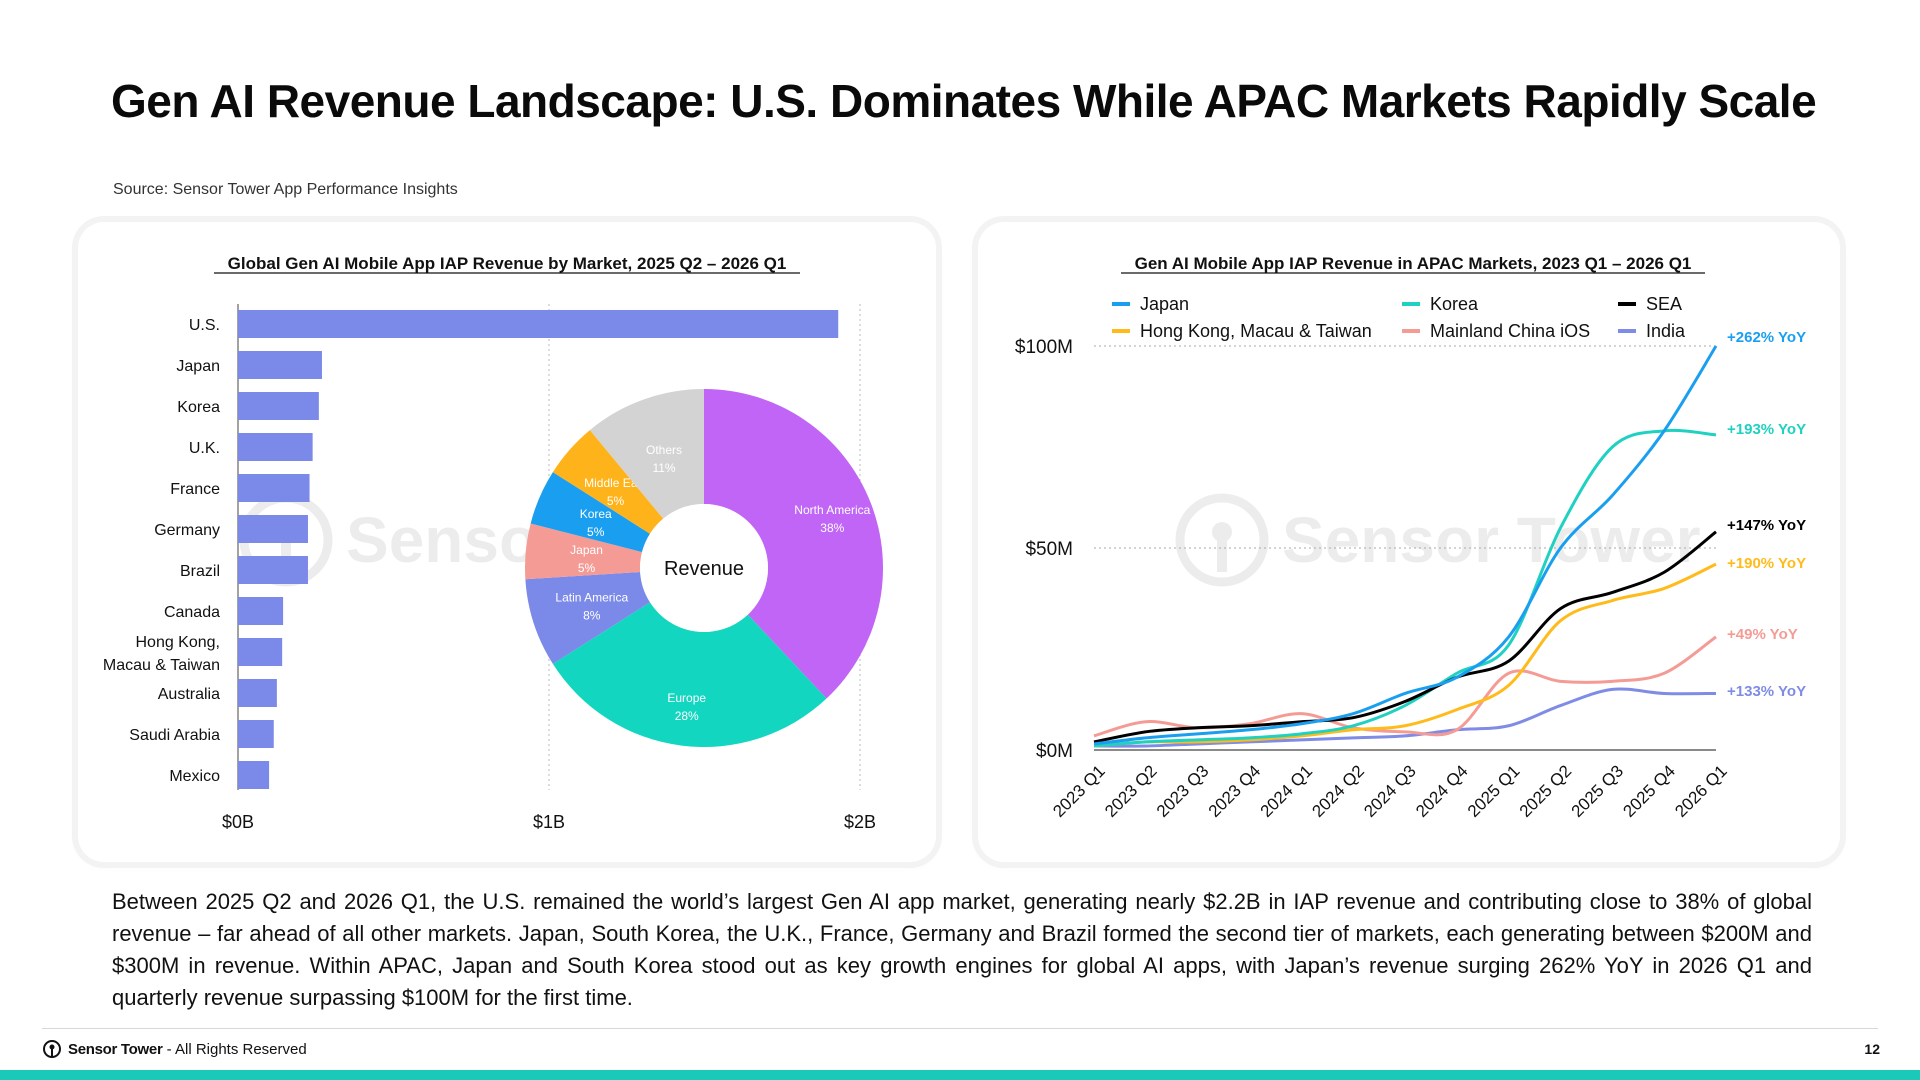 Image resolution: width=1920 pixels, height=1080 pixels. Describe the element at coordinates (1044, 347) in the screenshot. I see `y-tick-label: $100M` at that location.